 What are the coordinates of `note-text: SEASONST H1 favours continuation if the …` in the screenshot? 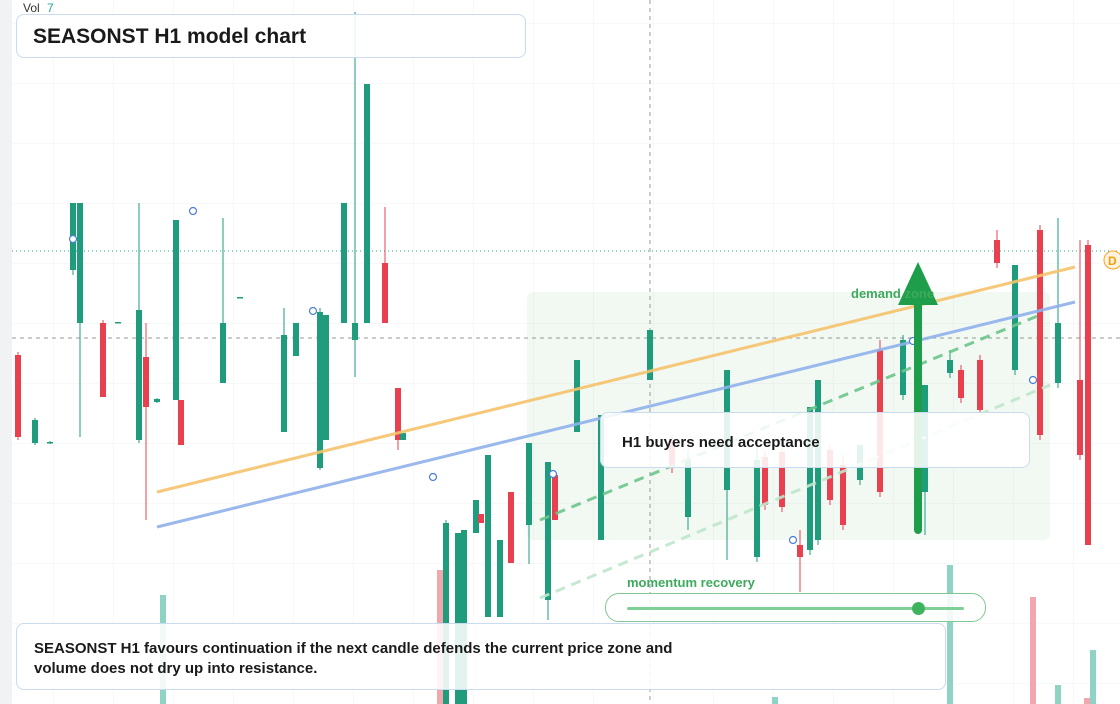 It's located at (353, 658).